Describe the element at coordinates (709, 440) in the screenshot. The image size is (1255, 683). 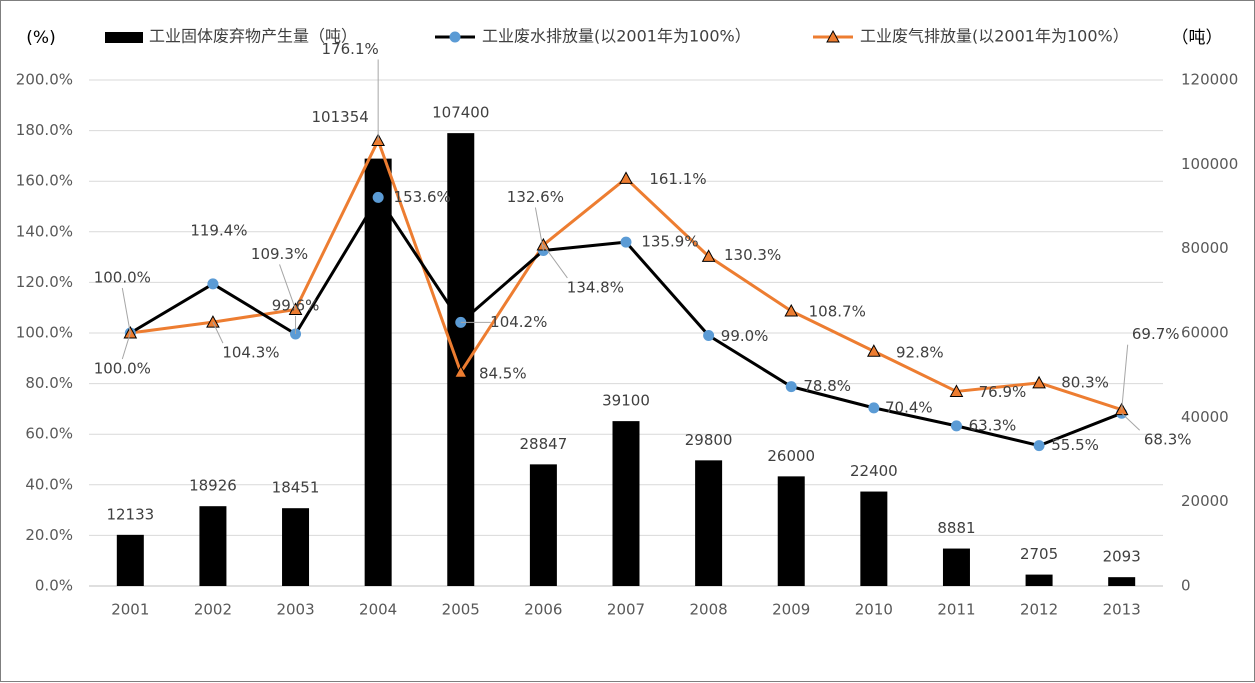
I see `bar-value-label: 29800` at that location.